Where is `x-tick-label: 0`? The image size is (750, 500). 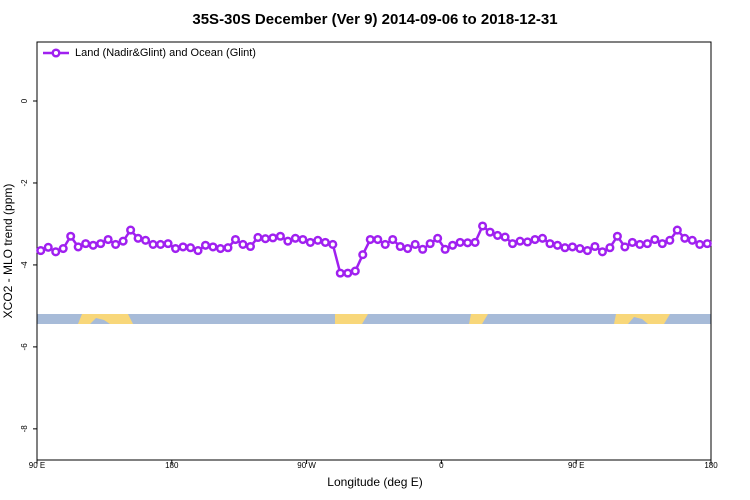
x-tick-label: 0 is located at coordinates (441, 465).